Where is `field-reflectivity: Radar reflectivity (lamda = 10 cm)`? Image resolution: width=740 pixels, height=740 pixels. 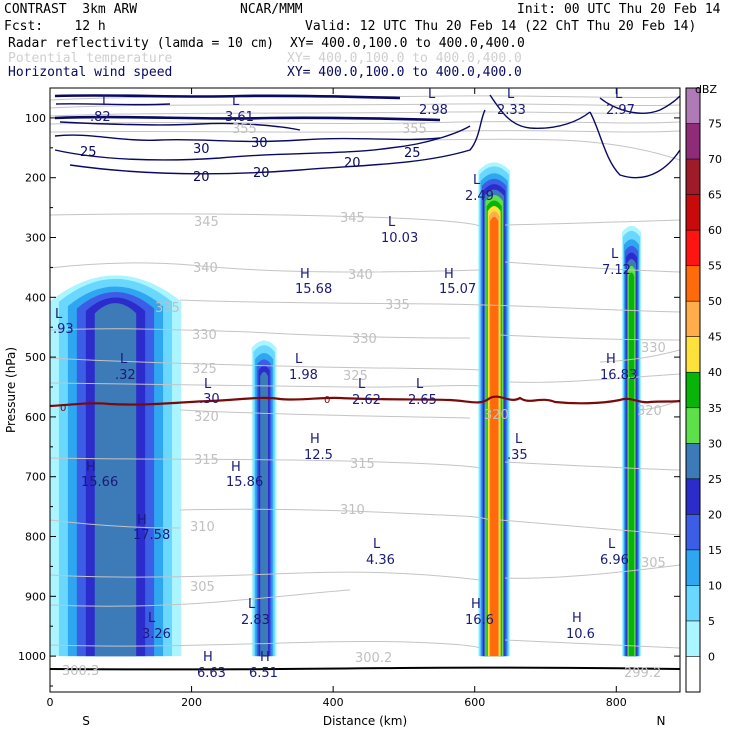
field-reflectivity: Radar reflectivity (lamda = 10 cm) is located at coordinates (141, 43).